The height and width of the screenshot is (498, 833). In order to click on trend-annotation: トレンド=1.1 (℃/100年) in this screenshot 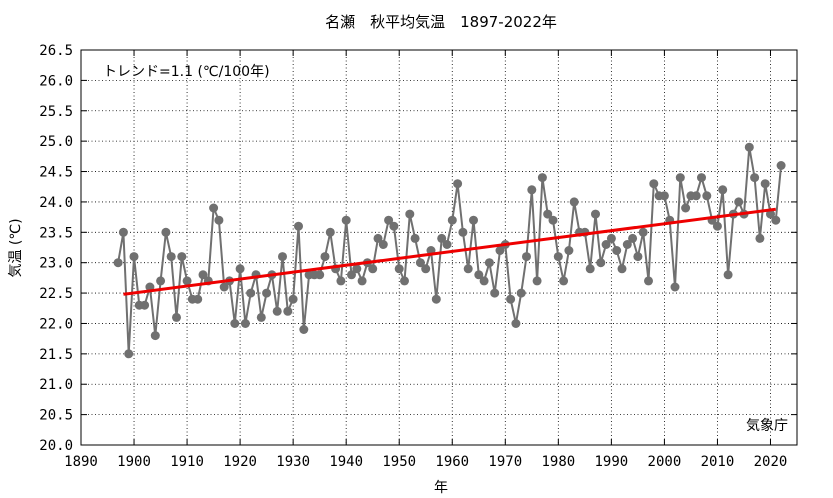, I will do `click(186, 72)`.